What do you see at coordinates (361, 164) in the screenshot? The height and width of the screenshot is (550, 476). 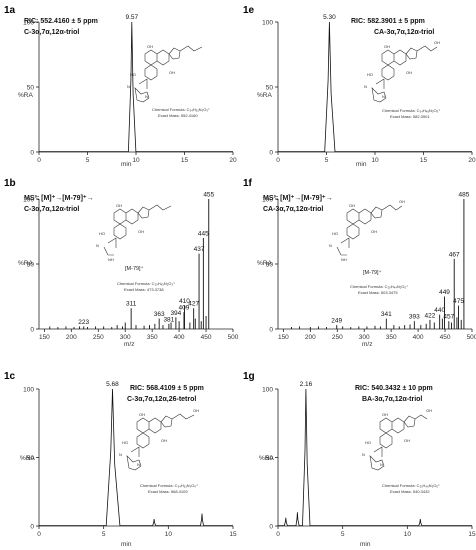 I see `x-axis-label-1e: min` at bounding box center [361, 164].